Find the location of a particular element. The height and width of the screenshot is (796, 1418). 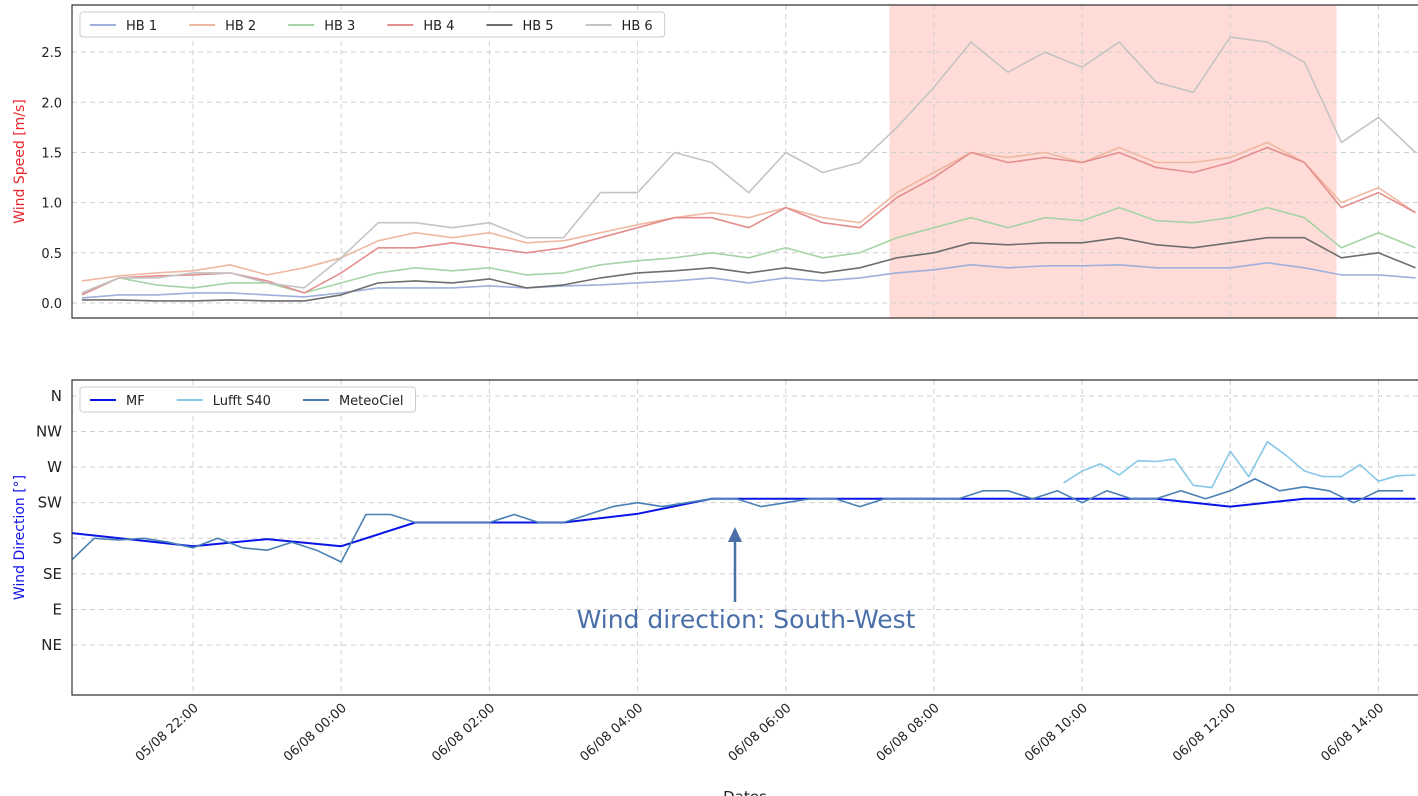

y-tick-label: 0.0 is located at coordinates (51, 304).